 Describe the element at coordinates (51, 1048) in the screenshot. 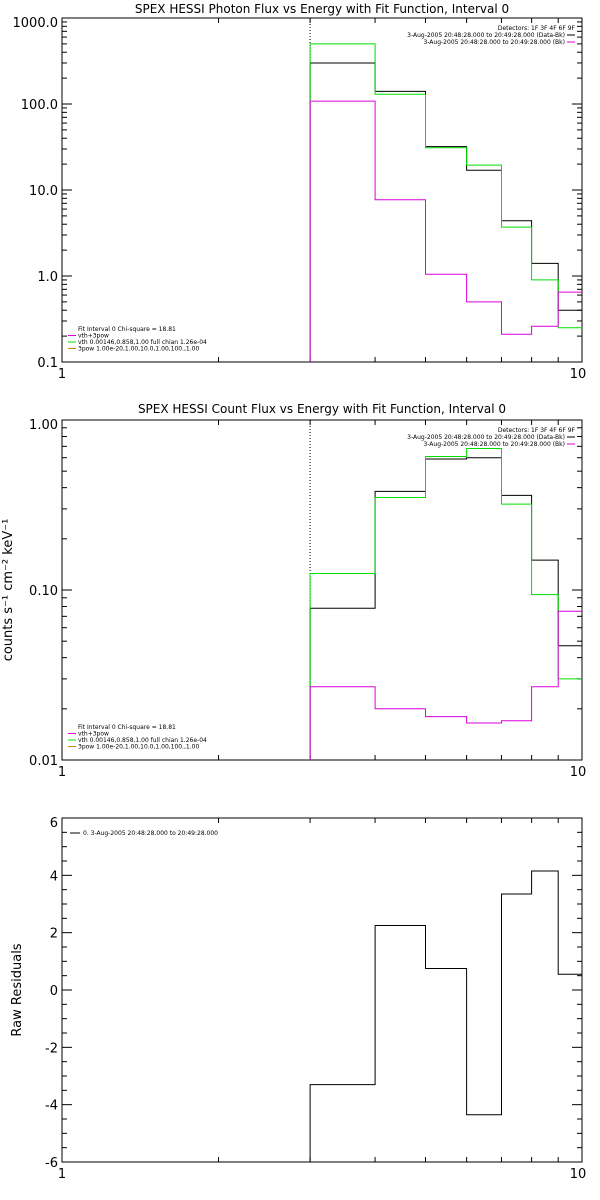

I see `residuals-y-tick-label: -2` at that location.